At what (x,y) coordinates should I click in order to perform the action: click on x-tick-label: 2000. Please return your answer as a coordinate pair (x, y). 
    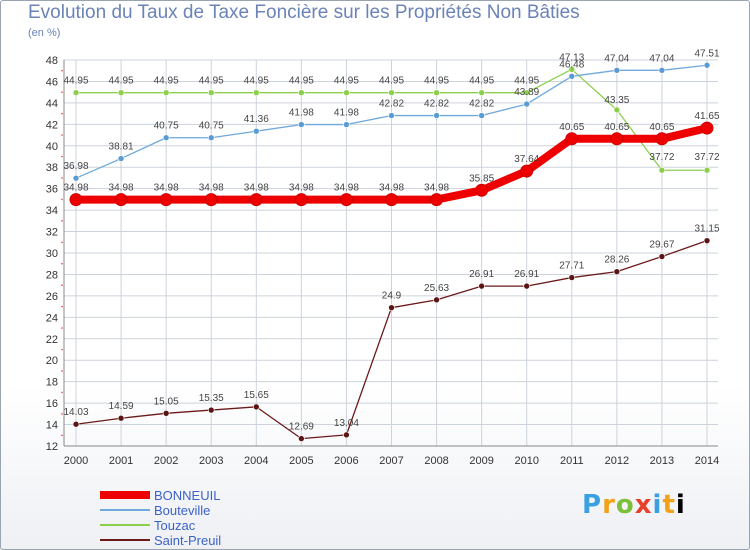
    Looking at the image, I should click on (76, 461).